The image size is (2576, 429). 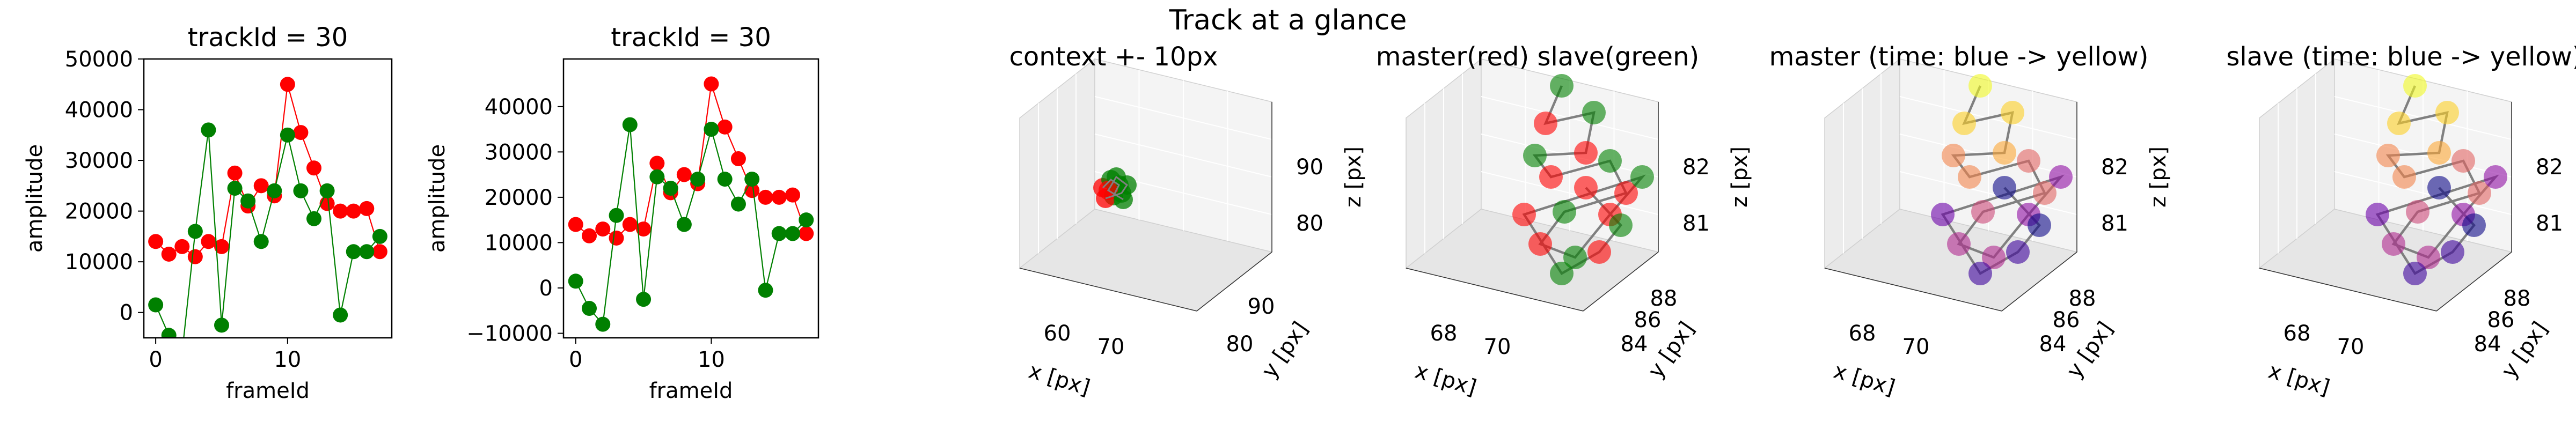 What do you see at coordinates (1988, 155) in the screenshot?
I see `master-time-grid-h2` at bounding box center [1988, 155].